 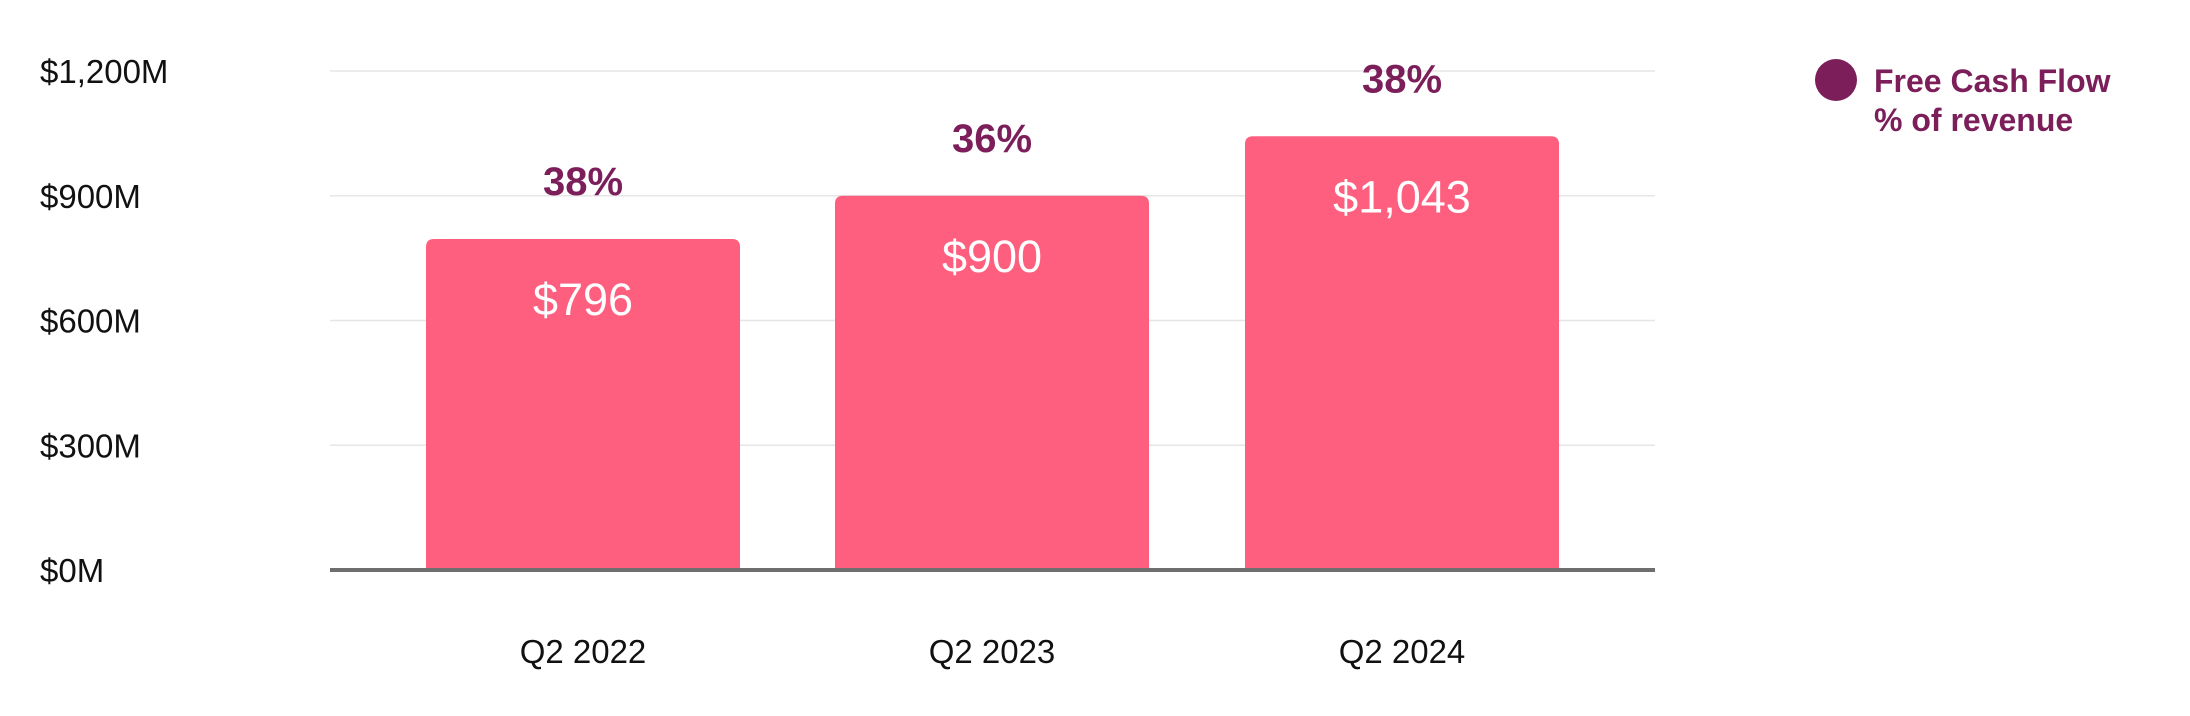 What do you see at coordinates (1992, 81) in the screenshot?
I see `legend-label-series: Free Cash Flow` at bounding box center [1992, 81].